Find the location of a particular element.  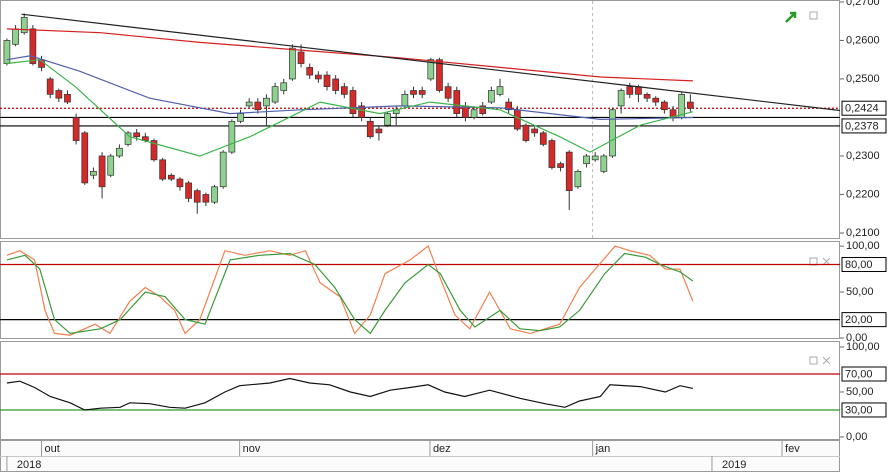

y-tick-label: 0,00 is located at coordinates (856, 338).